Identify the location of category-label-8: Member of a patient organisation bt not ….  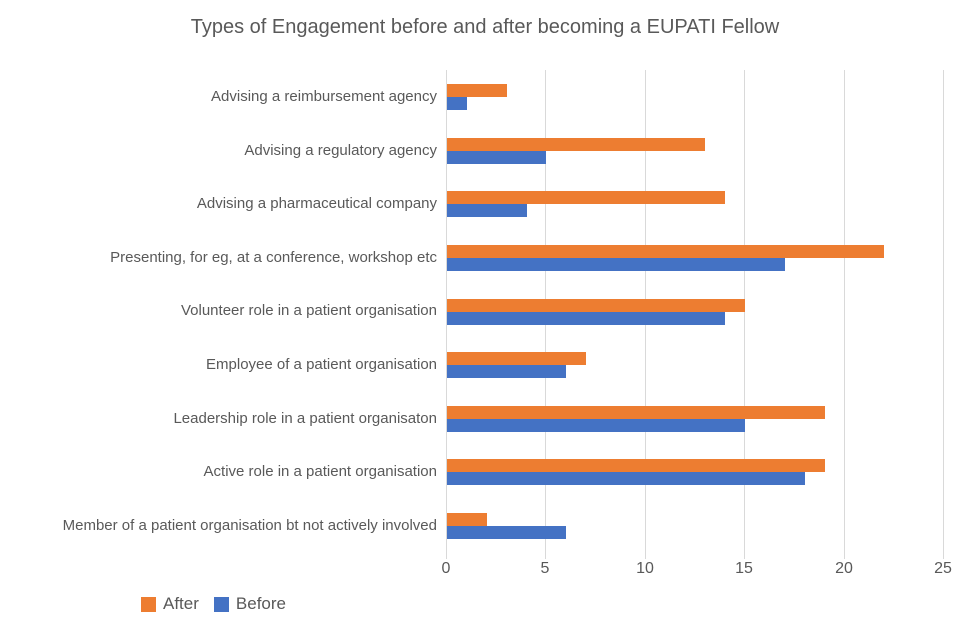
(249, 525).